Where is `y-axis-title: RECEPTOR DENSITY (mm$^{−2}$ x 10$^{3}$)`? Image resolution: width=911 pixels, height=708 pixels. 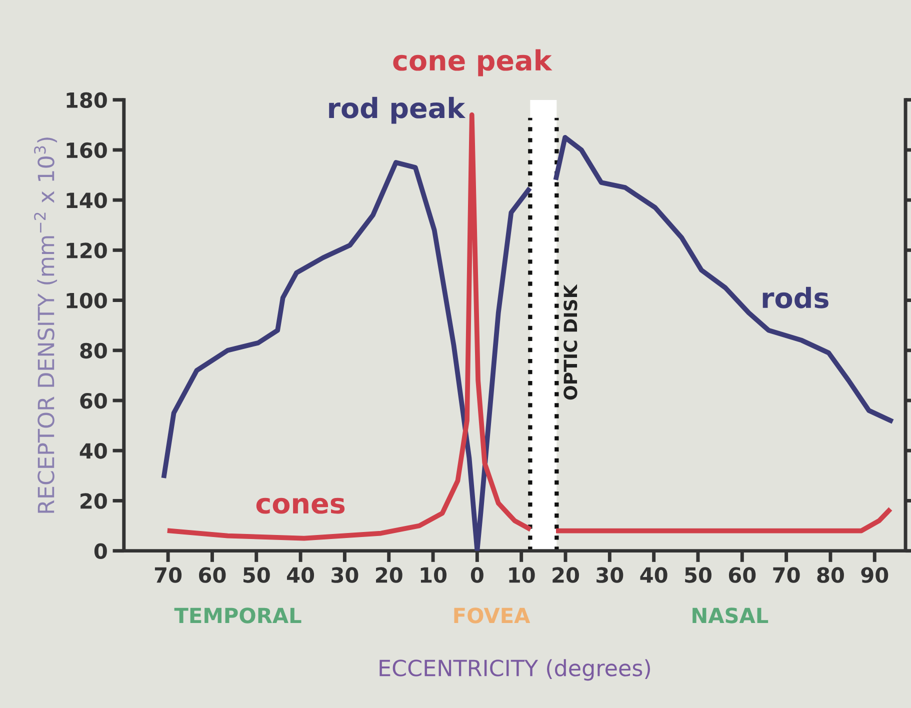
y-axis-title: RECEPTOR DENSITY (mm$^{−2}$ x 10$^{3}$) is located at coordinates (46, 325).